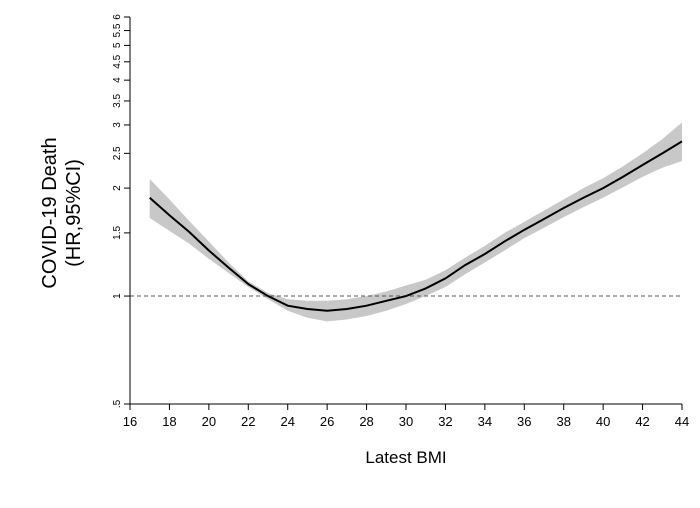 This screenshot has height=508, width=700. Describe the element at coordinates (287, 421) in the screenshot. I see `x-tick-label: 24` at that location.